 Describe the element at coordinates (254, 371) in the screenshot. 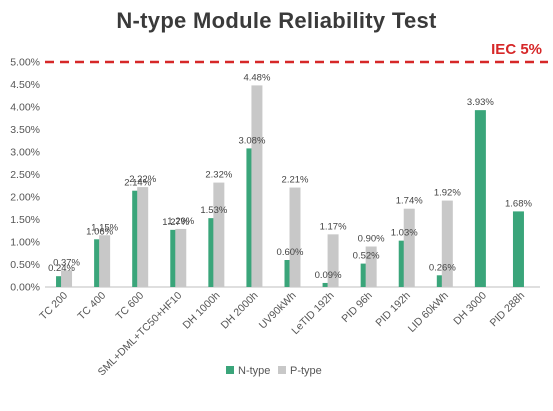

I see `legend-label-n-type: N-type` at that location.